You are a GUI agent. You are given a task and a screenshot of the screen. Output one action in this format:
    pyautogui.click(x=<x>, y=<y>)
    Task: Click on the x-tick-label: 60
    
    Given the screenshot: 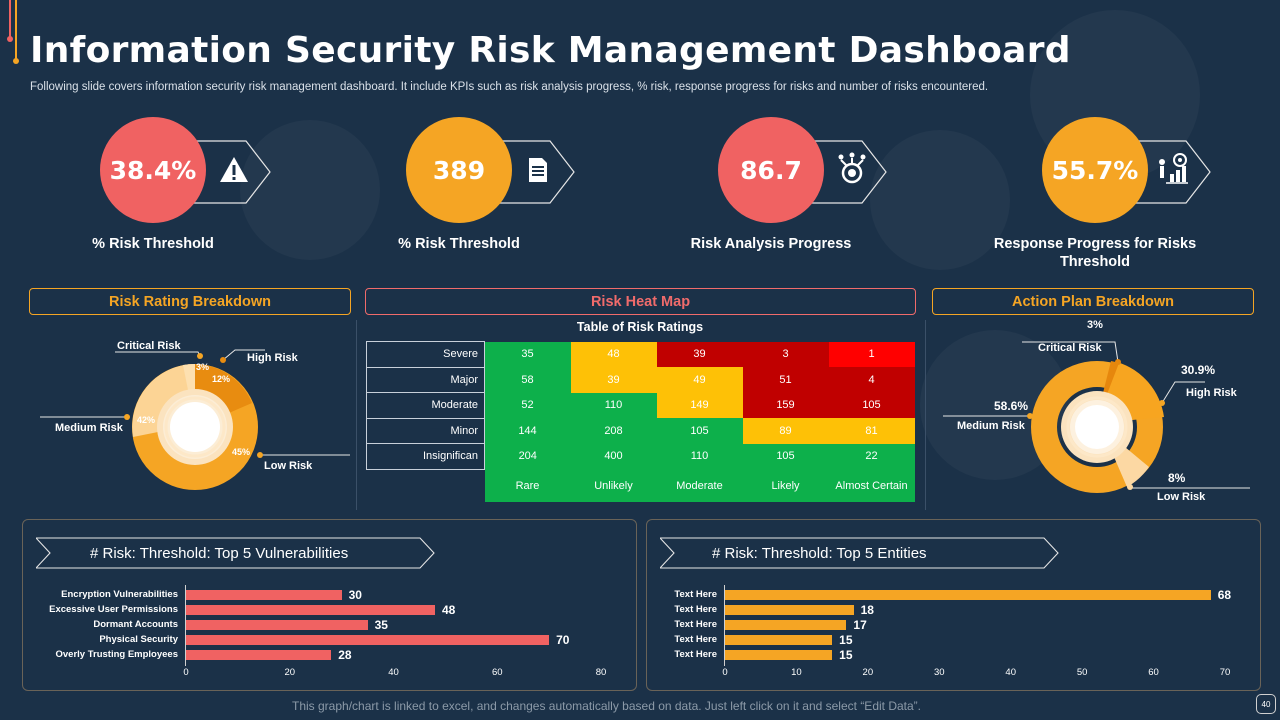 What is the action you would take?
    pyautogui.click(x=1153, y=672)
    